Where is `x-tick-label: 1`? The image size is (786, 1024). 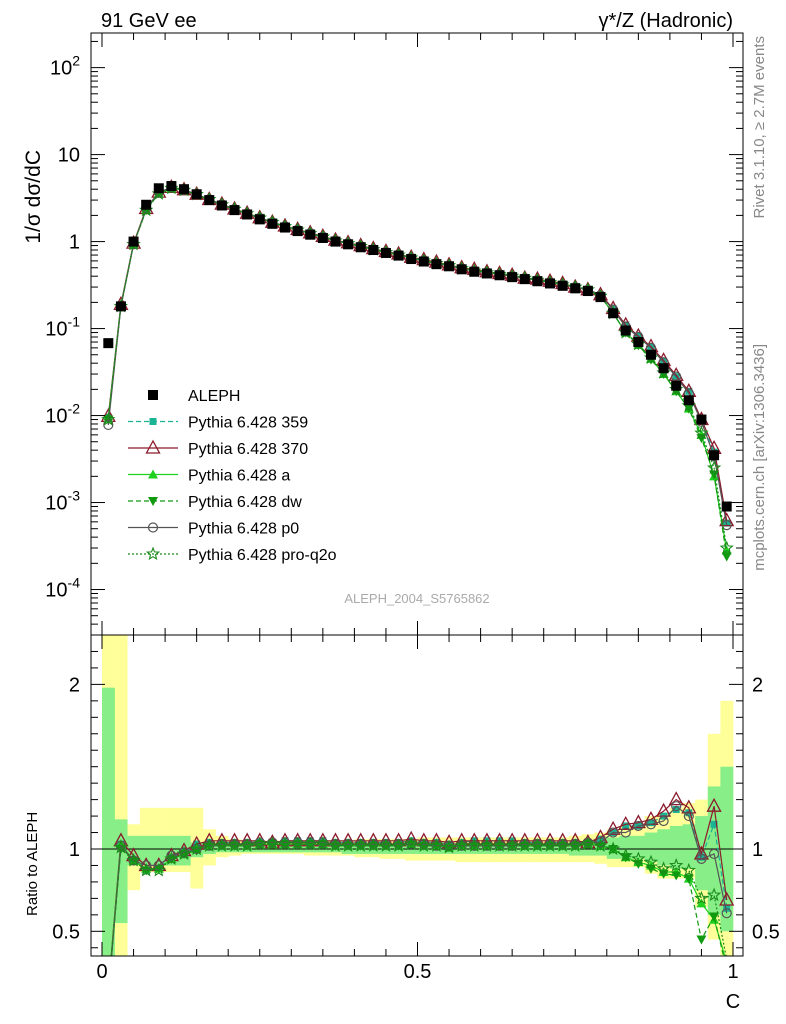 x-tick-label: 1 is located at coordinates (732, 972).